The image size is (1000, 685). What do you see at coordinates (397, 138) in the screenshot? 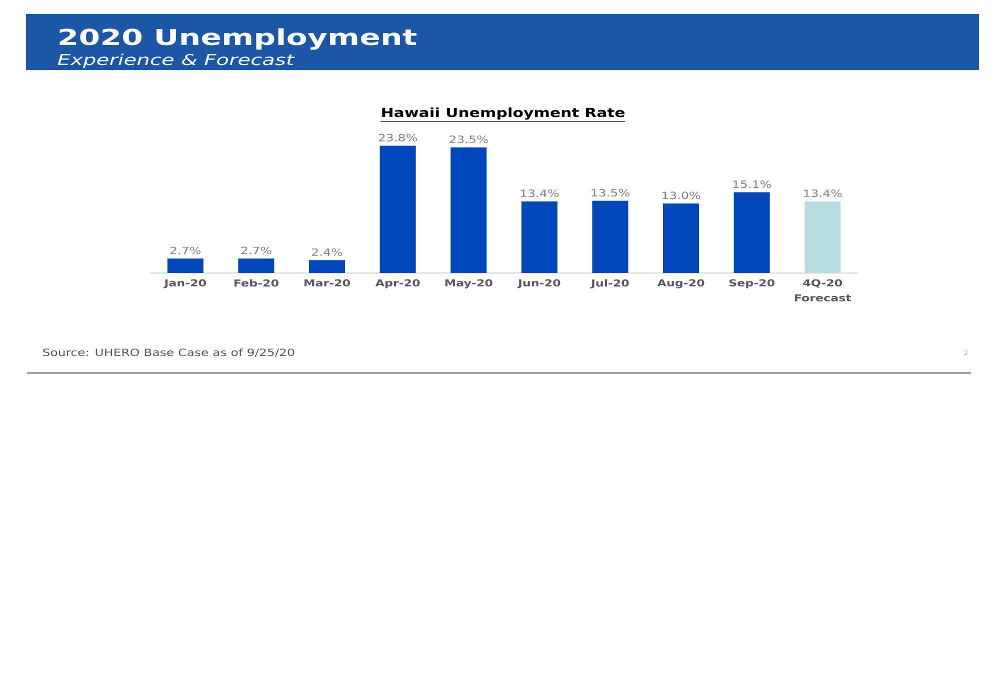
I see `data-label: 23.8%` at bounding box center [397, 138].